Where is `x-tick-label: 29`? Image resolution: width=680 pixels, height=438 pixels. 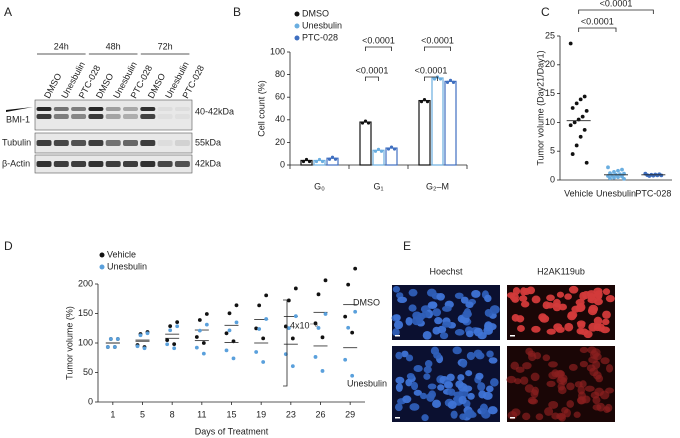 x-tick-label: 29 is located at coordinates (350, 414).